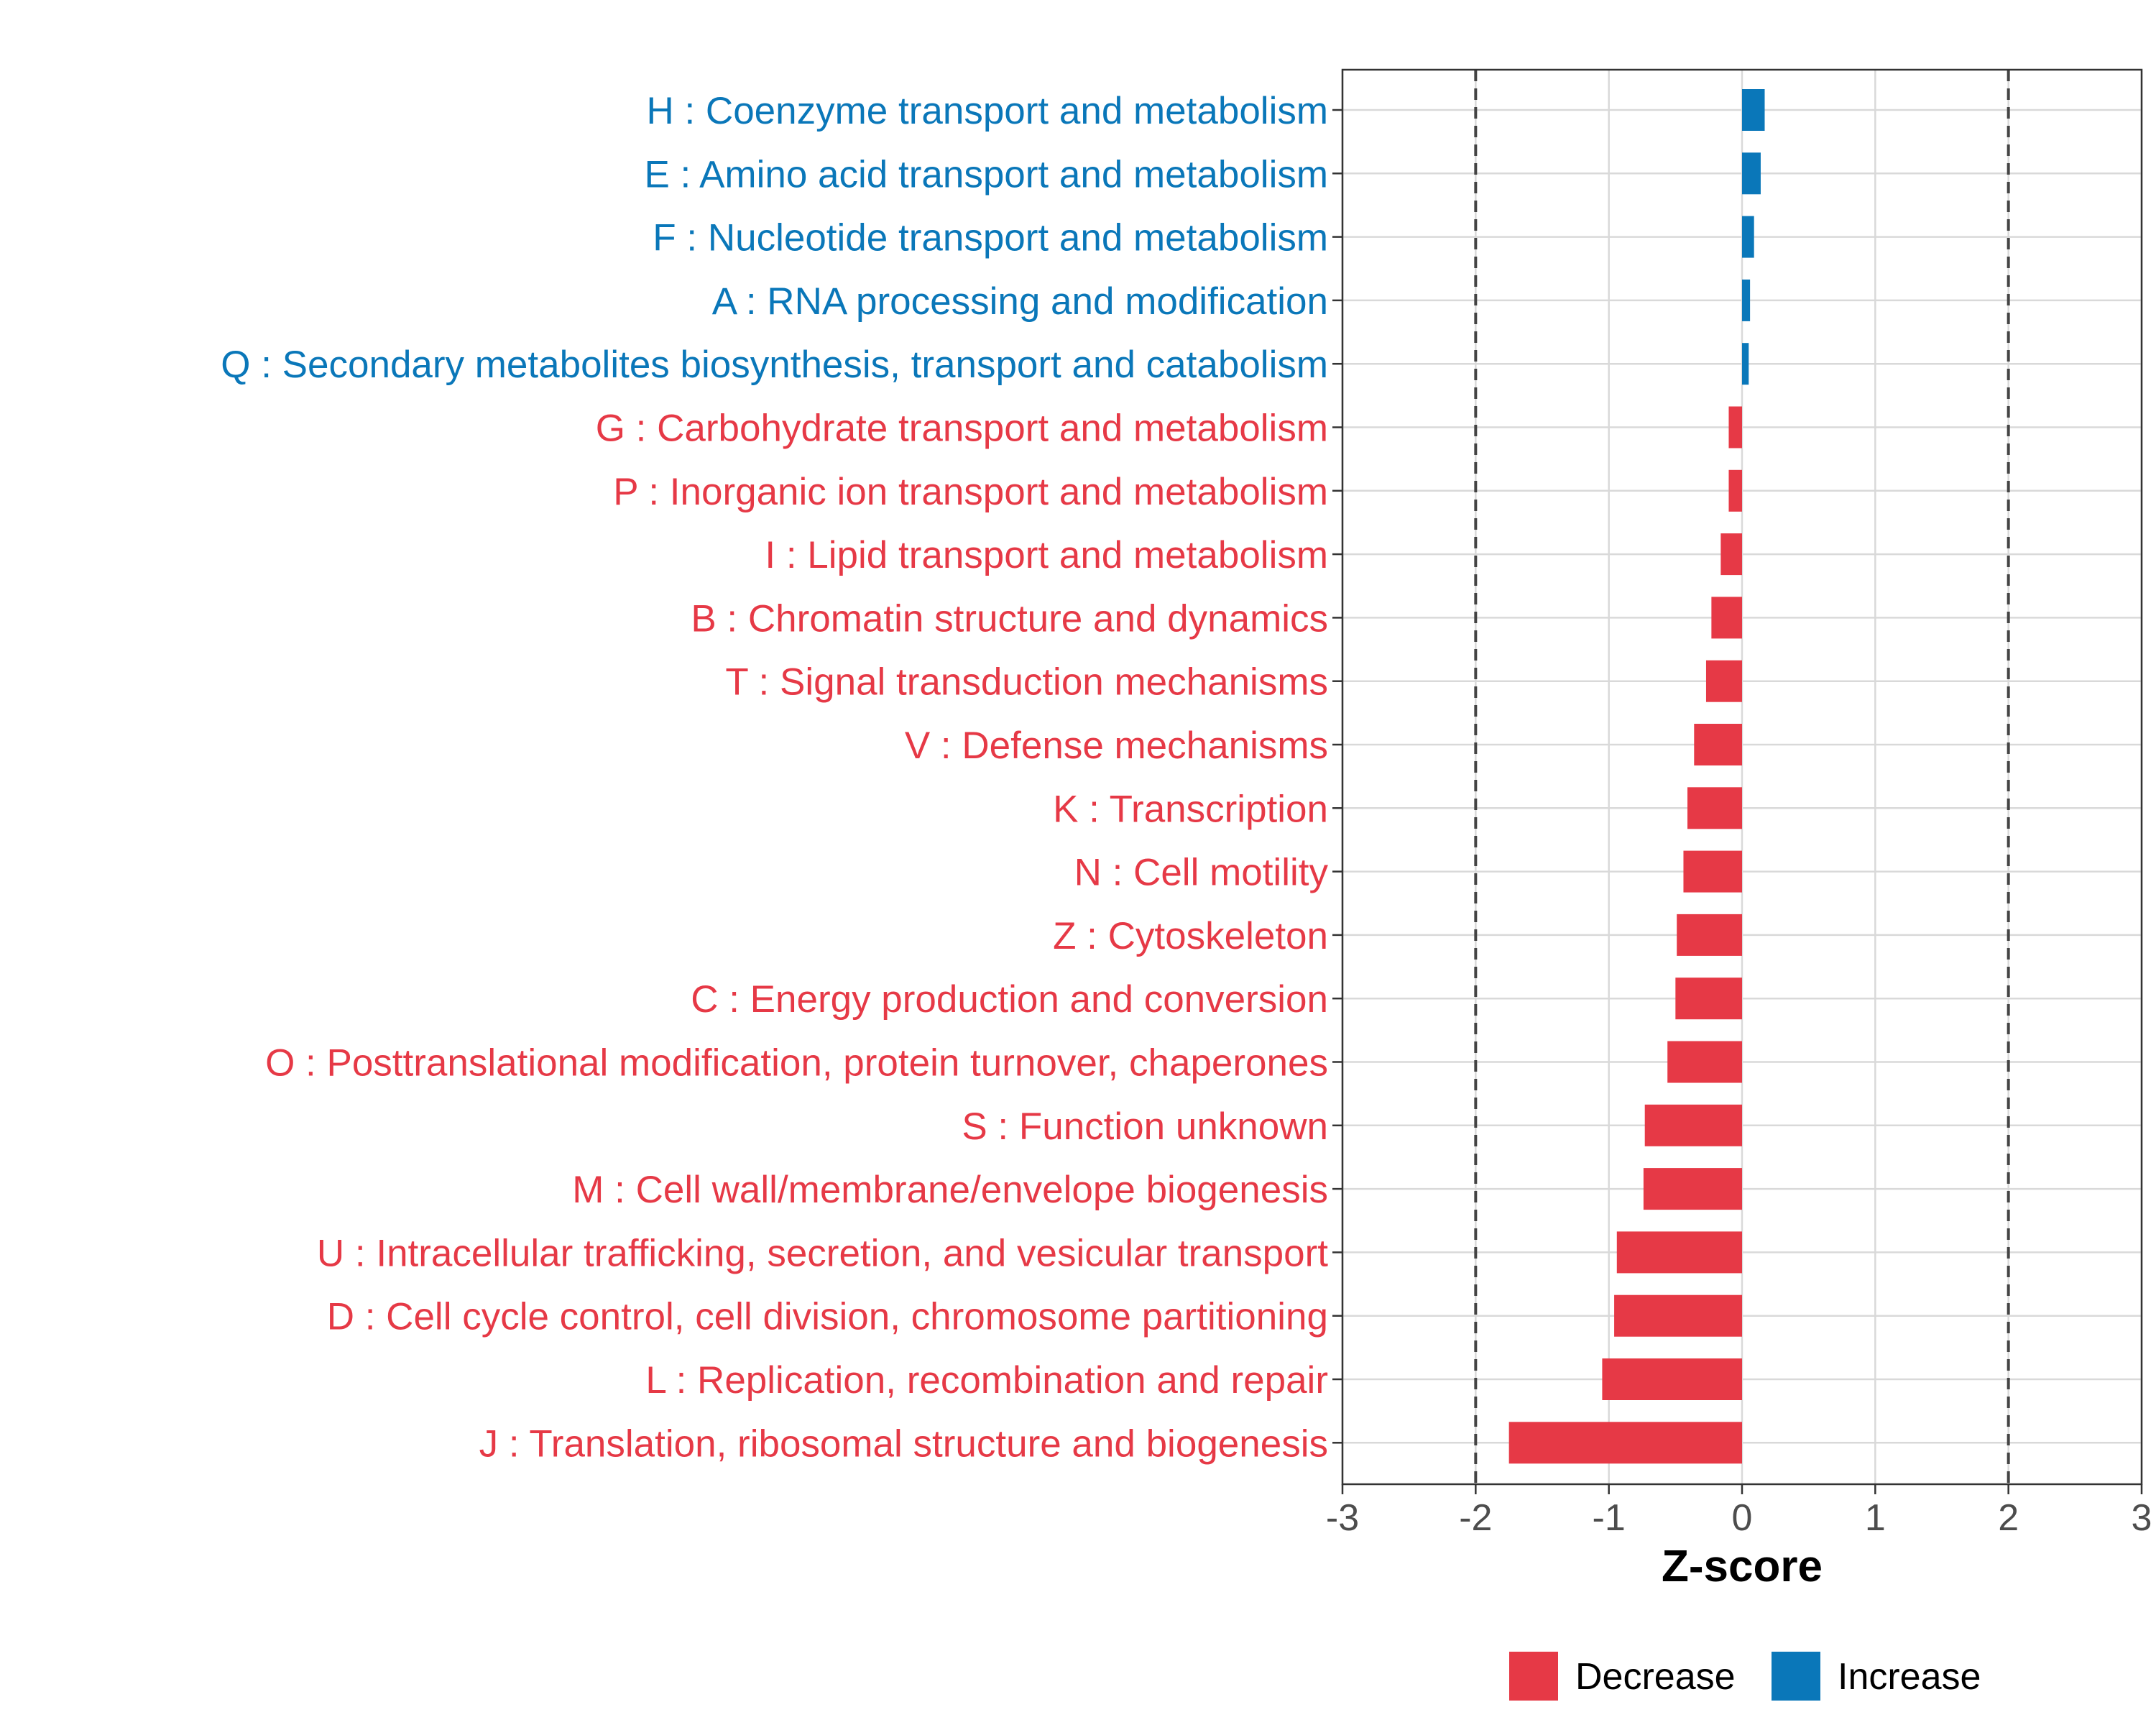  What do you see at coordinates (1010, 999) in the screenshot?
I see `category-label: C : Energy production and conversion` at bounding box center [1010, 999].